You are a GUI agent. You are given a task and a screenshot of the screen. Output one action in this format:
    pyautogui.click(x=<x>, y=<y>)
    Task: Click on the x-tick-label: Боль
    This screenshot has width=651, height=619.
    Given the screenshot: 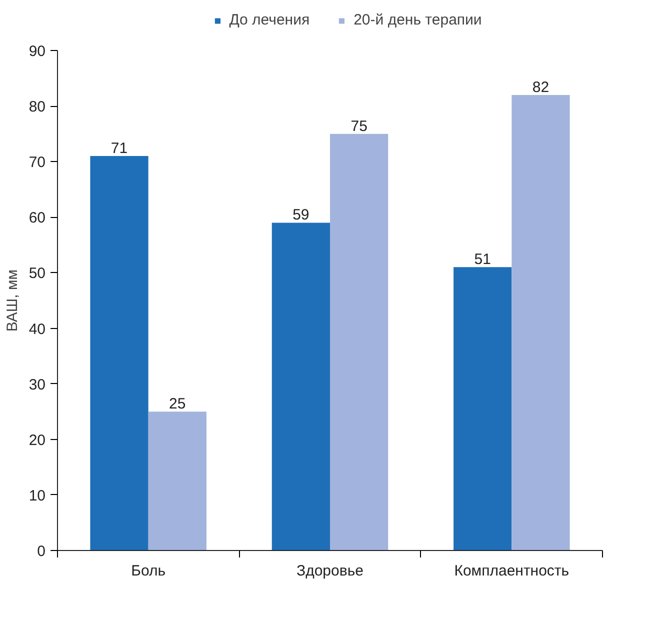 What is the action you would take?
    pyautogui.click(x=148, y=571)
    